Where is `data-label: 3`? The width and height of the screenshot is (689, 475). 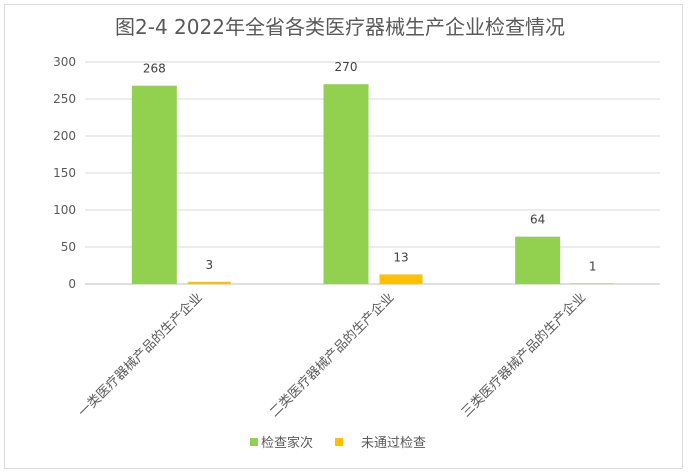
data-label: 3 is located at coordinates (210, 265).